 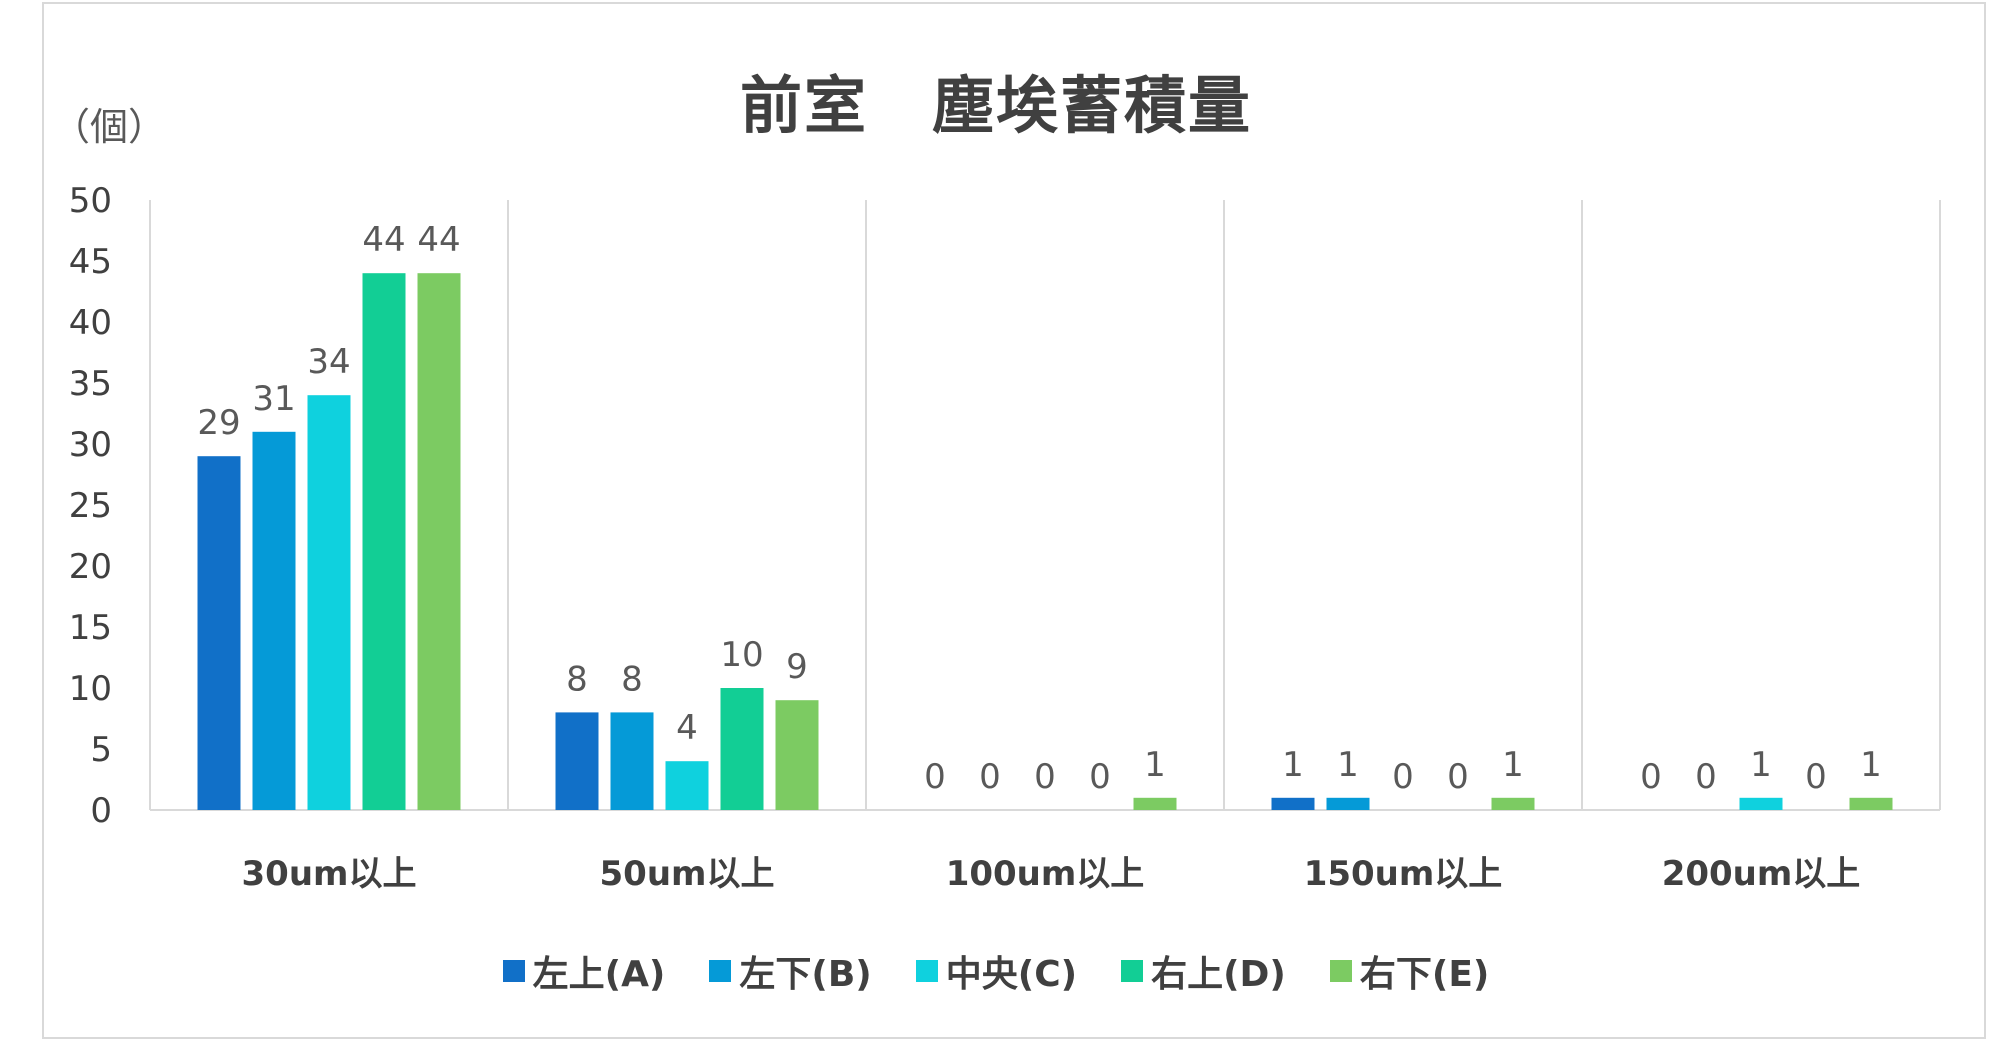 I want to click on legend-label: 左上(A), so click(x=599, y=974).